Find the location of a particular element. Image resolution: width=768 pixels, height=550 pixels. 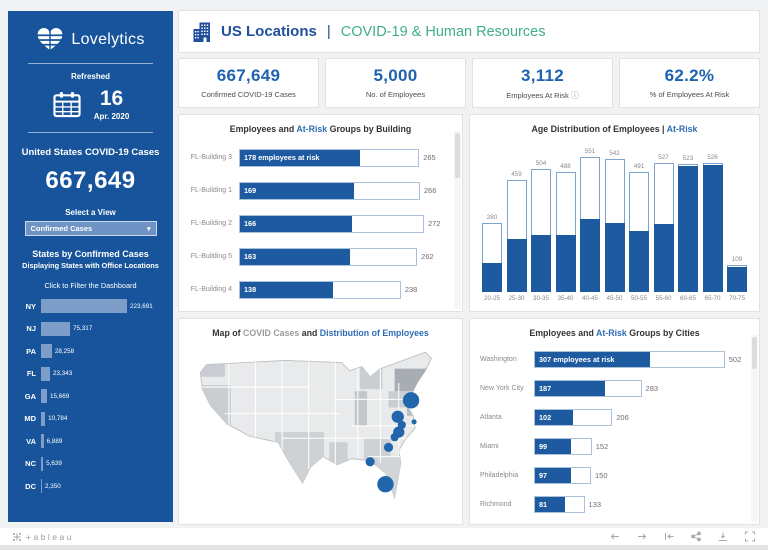

office-location-marker-new-york is located at coordinates (410, 400).